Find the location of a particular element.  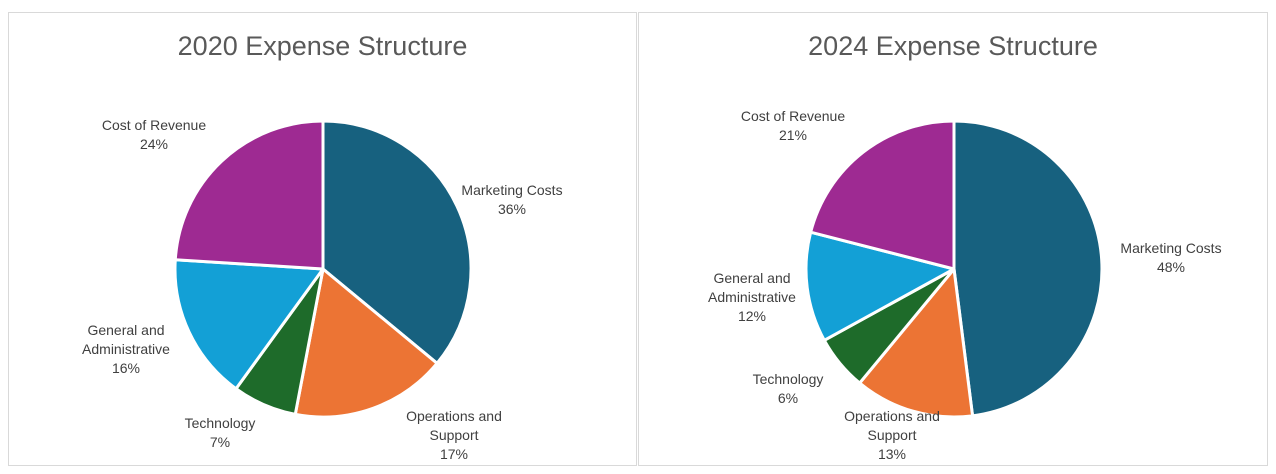

data-label-percent: 6% is located at coordinates (788, 398).